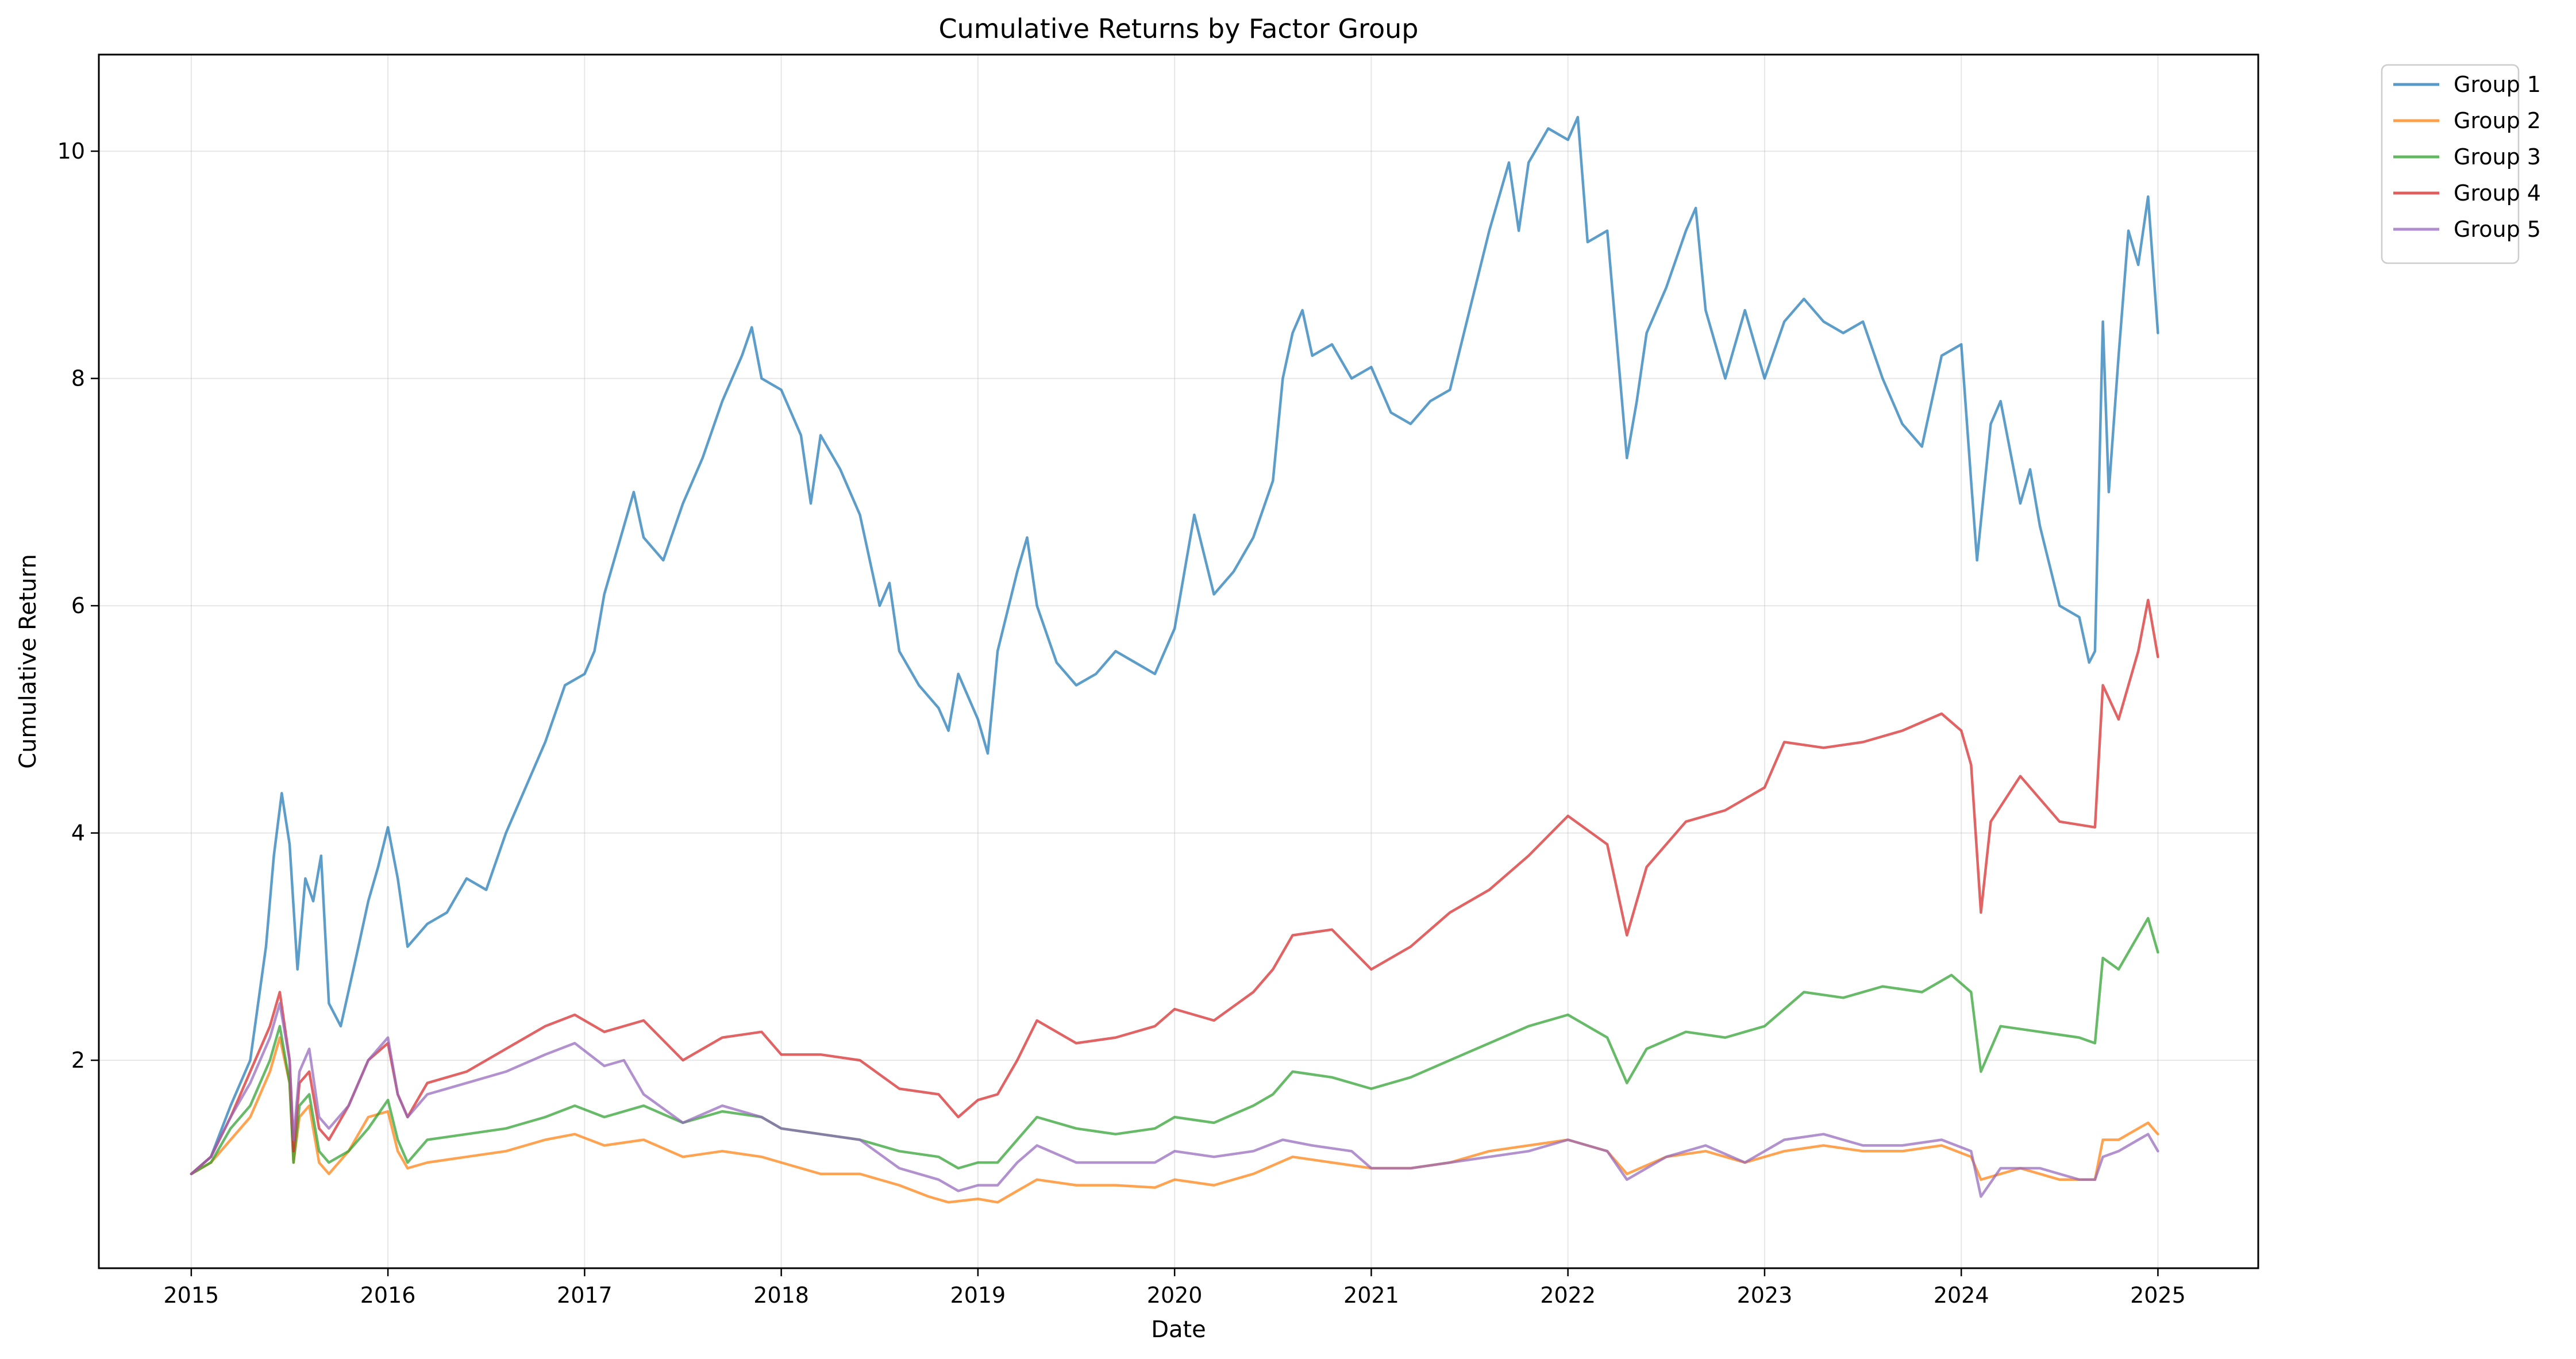 This screenshot has width=2576, height=1359. Describe the element at coordinates (78, 605) in the screenshot. I see `y-tick-label: 6` at that location.